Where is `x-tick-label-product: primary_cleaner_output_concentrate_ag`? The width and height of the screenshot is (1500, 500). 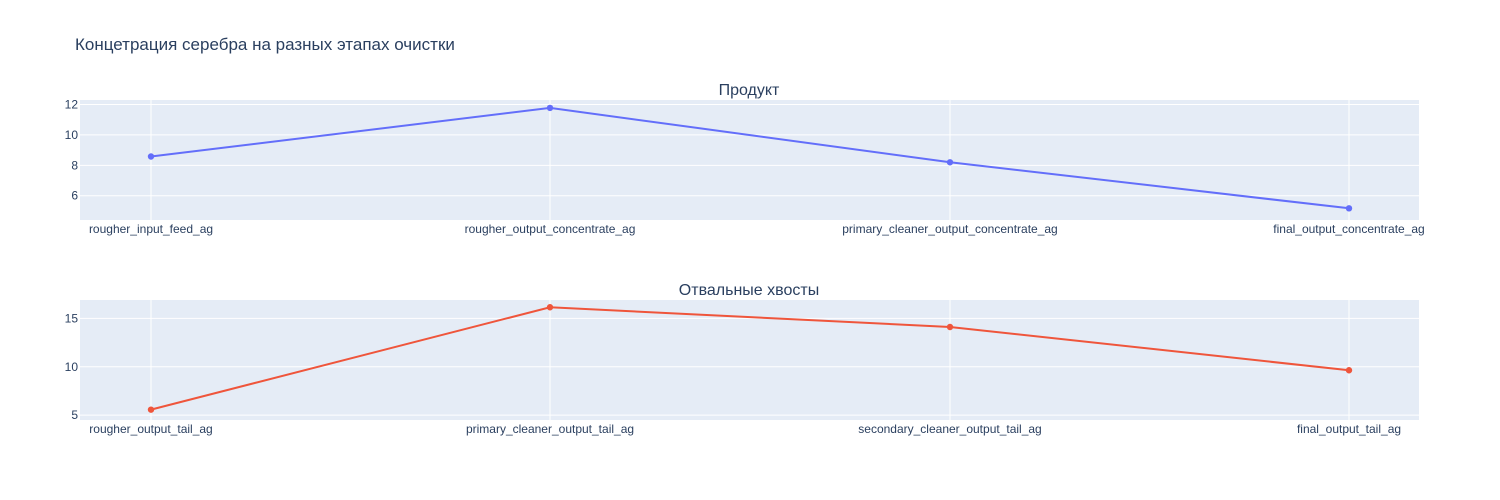 x-tick-label-product: primary_cleaner_output_concentrate_ag is located at coordinates (949, 229).